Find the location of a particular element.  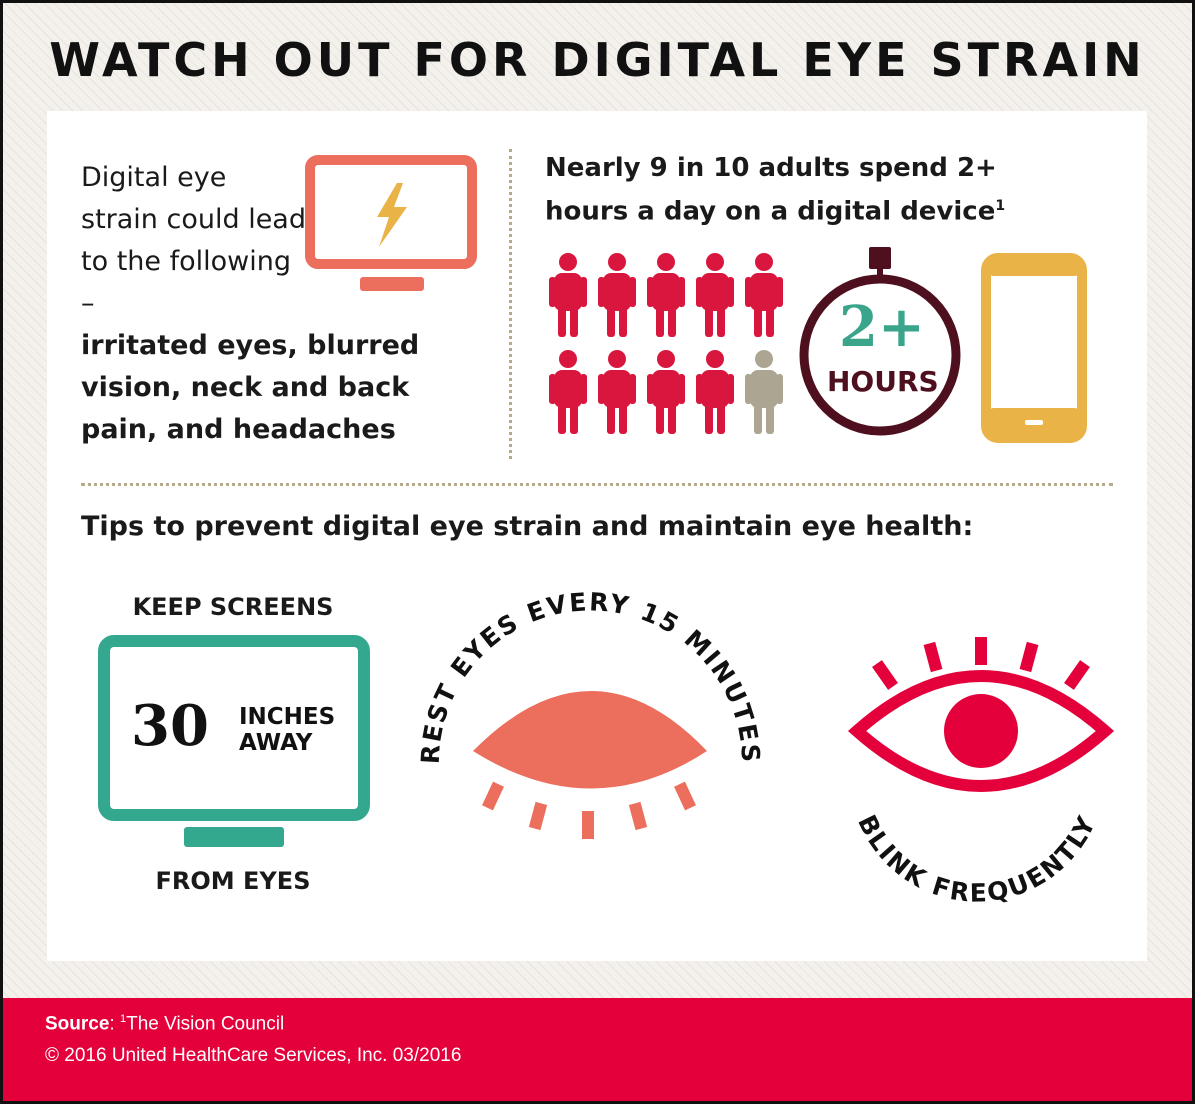

source-label: Source is located at coordinates (77, 1024).